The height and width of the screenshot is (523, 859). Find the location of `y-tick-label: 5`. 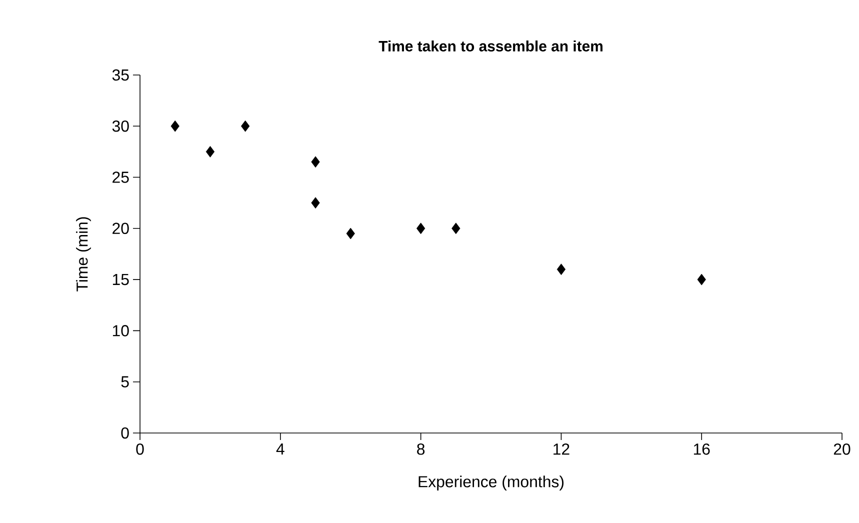

y-tick-label: 5 is located at coordinates (125, 382).